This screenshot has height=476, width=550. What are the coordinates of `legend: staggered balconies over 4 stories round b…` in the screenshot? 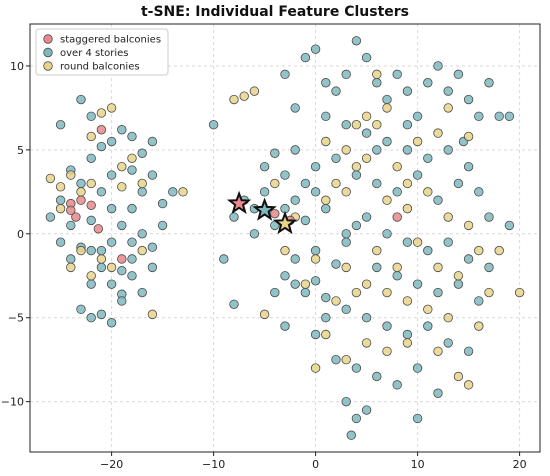 It's located at (102, 52).